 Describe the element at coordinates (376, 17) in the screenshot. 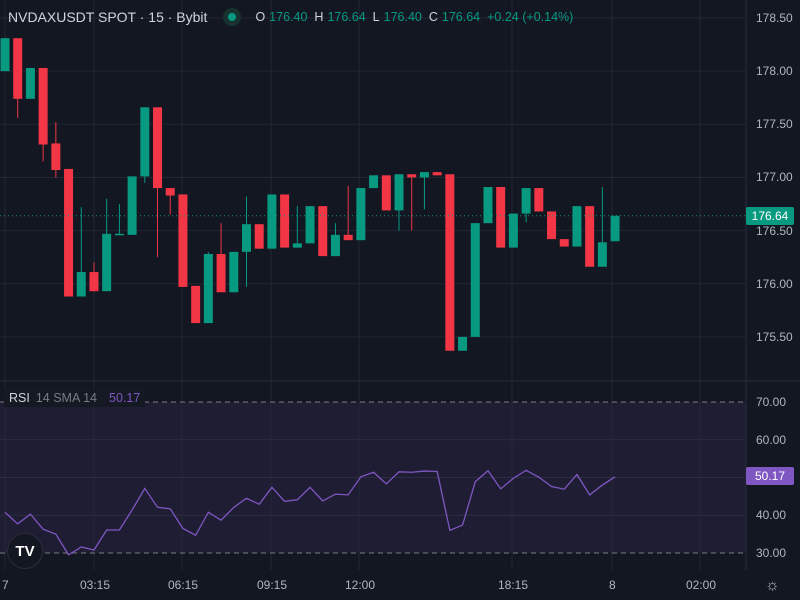

I see `low-key: L` at that location.